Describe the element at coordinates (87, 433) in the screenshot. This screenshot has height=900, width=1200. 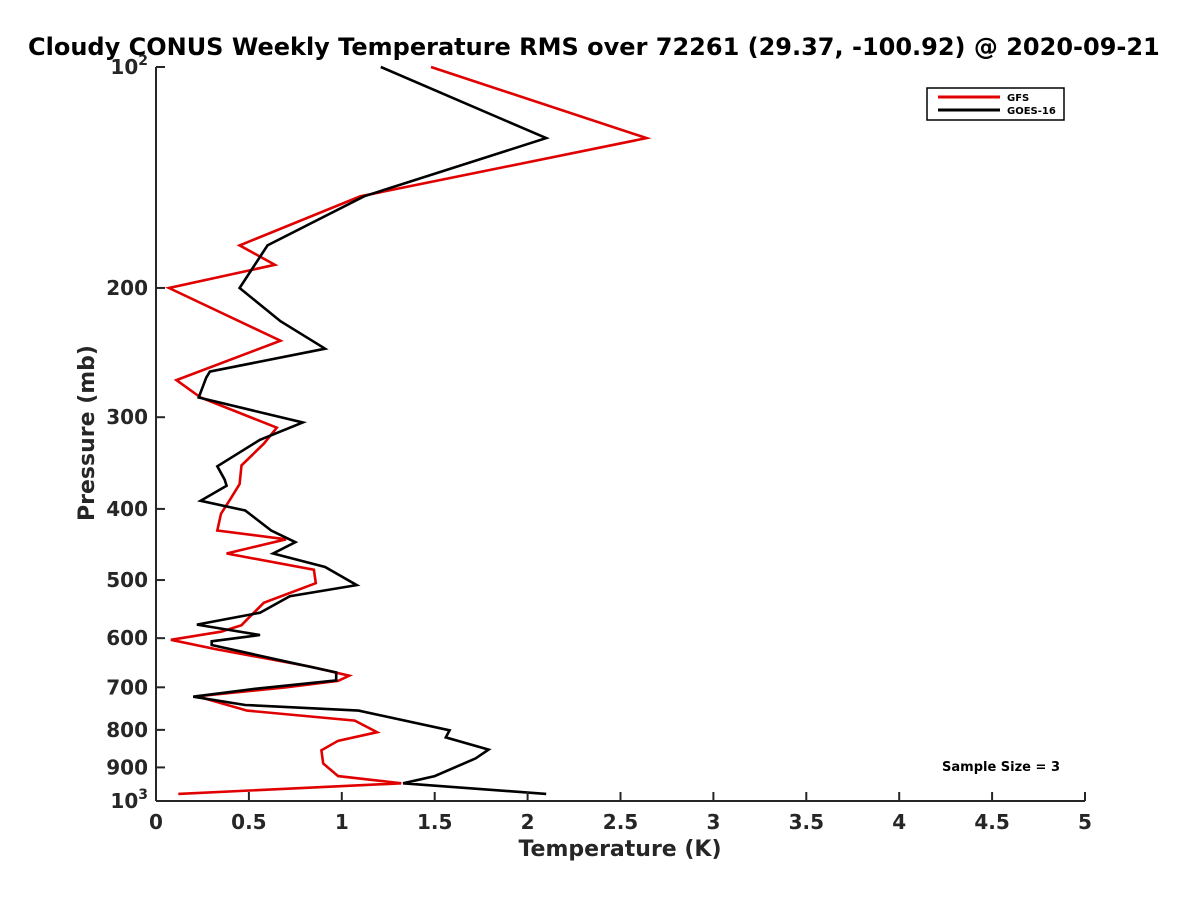
I see `y-axis-label: Pressure (mb)` at that location.